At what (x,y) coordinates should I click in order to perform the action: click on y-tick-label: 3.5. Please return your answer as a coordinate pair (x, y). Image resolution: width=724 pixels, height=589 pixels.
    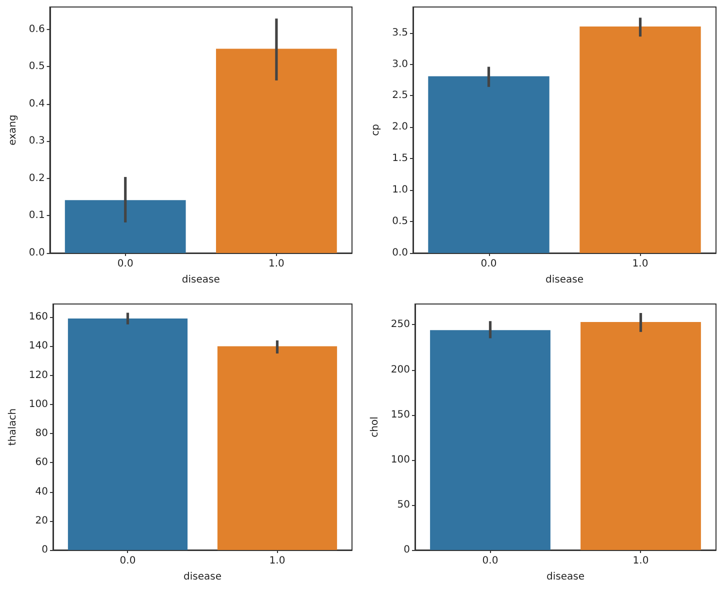
    Looking at the image, I should click on (400, 32).